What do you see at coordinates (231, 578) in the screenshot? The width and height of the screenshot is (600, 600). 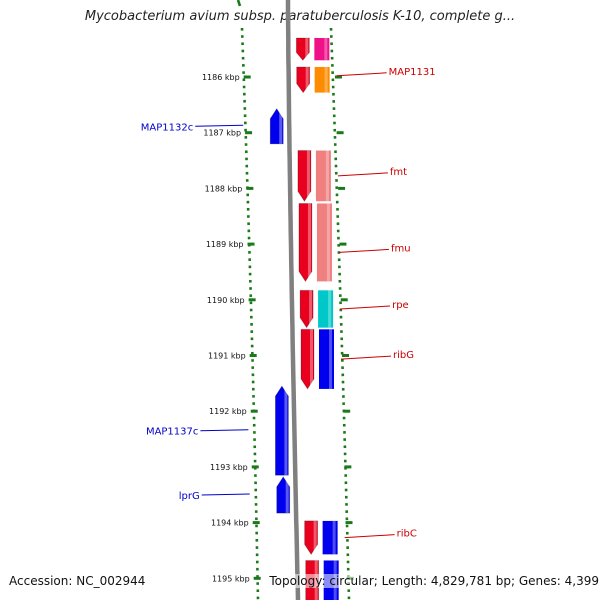 I see `scale-label: 1195 kbp` at bounding box center [231, 578].